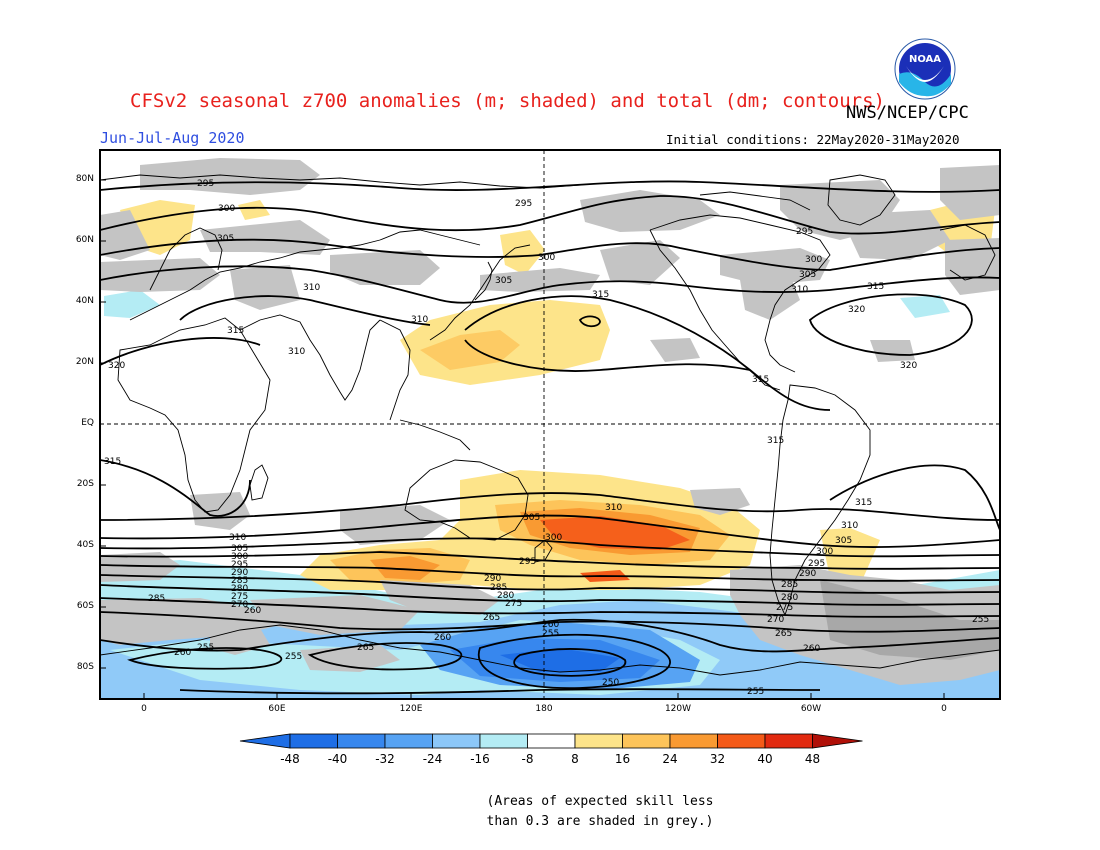 Image resolution: width=1100 pixels, height=850 pixels. Describe the element at coordinates (172, 138) in the screenshot. I see `forecast-period: Jun-Jul-Aug 2020` at that location.